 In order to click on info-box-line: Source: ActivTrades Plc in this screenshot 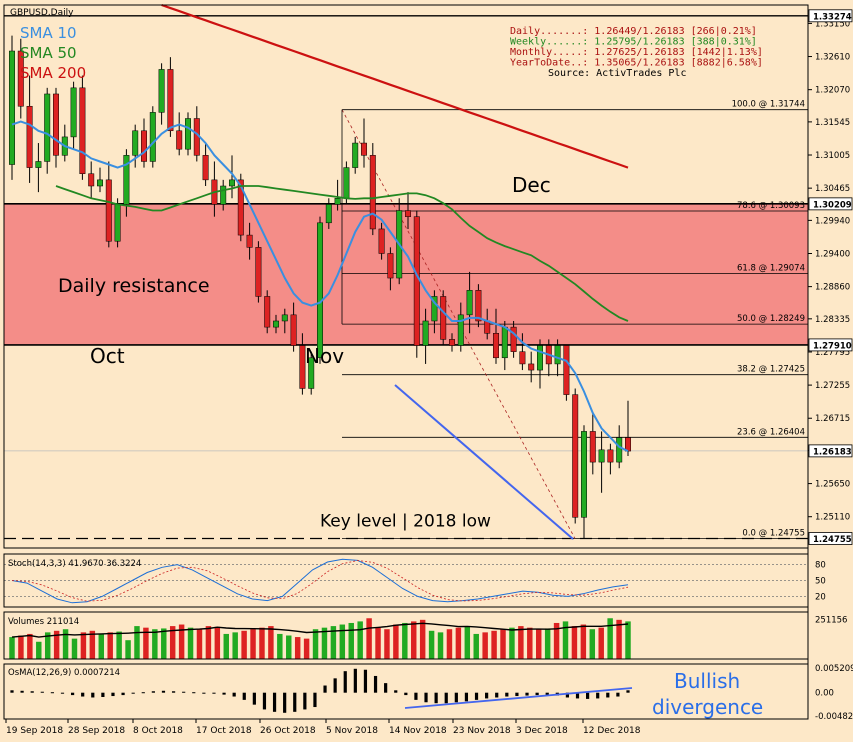, I will do `click(617, 73)`.